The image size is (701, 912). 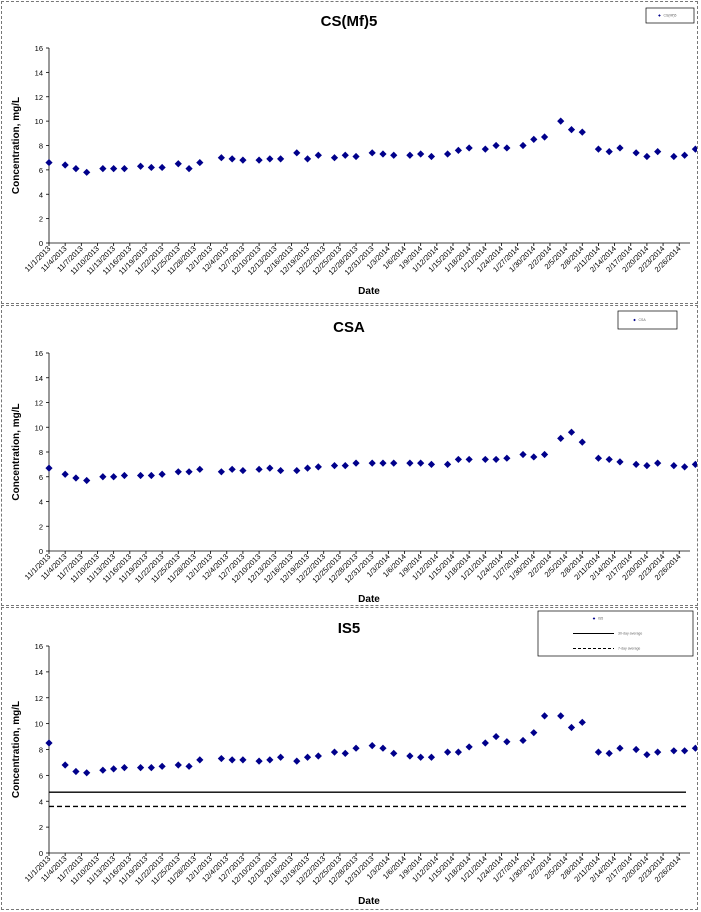 What do you see at coordinates (629, 649) in the screenshot?
I see `legend-label: 7-day average` at bounding box center [629, 649].